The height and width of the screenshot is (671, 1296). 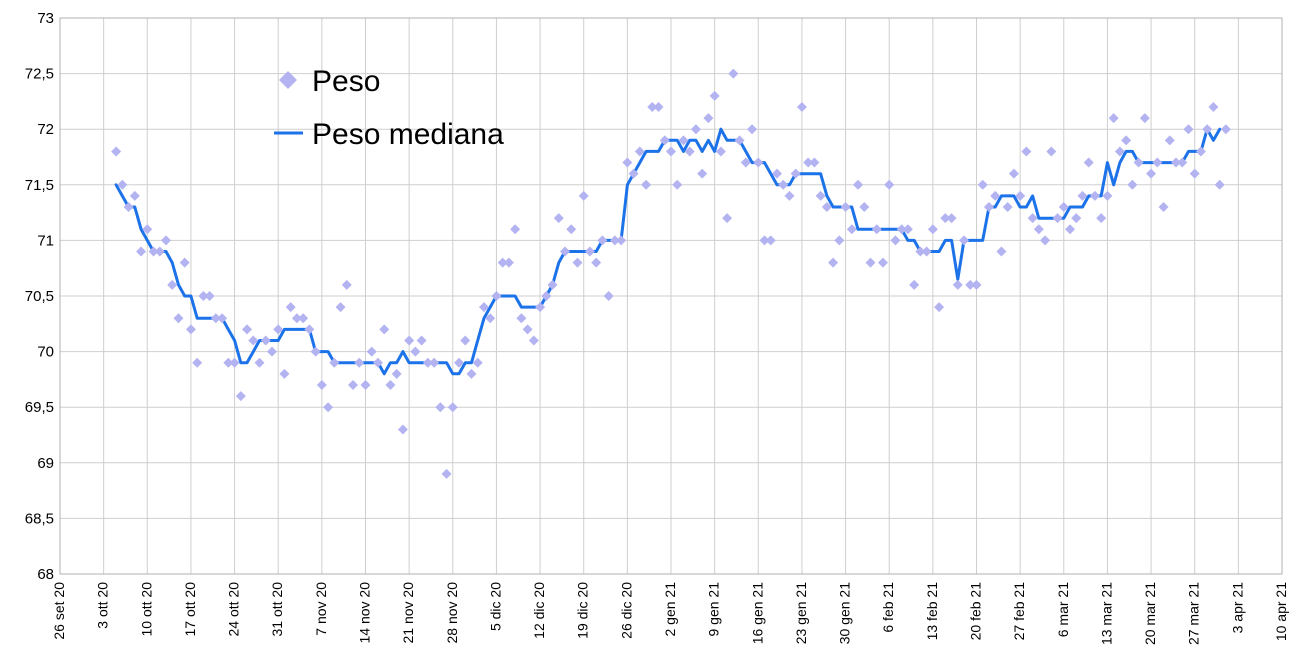 I want to click on x-tick-label: 7 nov 20, so click(x=321, y=609).